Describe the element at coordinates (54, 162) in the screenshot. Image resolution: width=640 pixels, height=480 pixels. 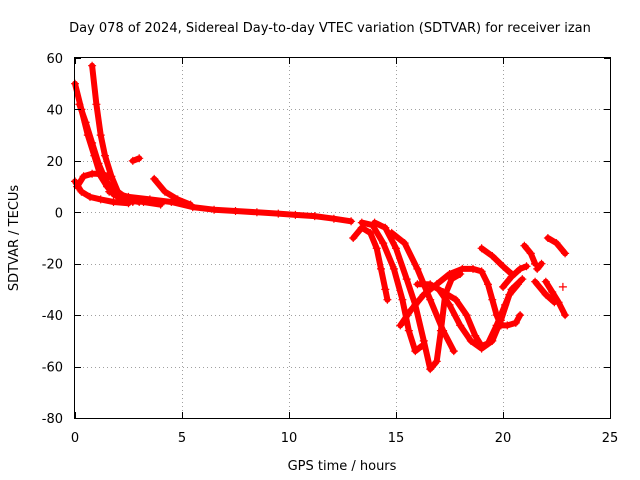
I see `y-tick-label: 20` at that location.